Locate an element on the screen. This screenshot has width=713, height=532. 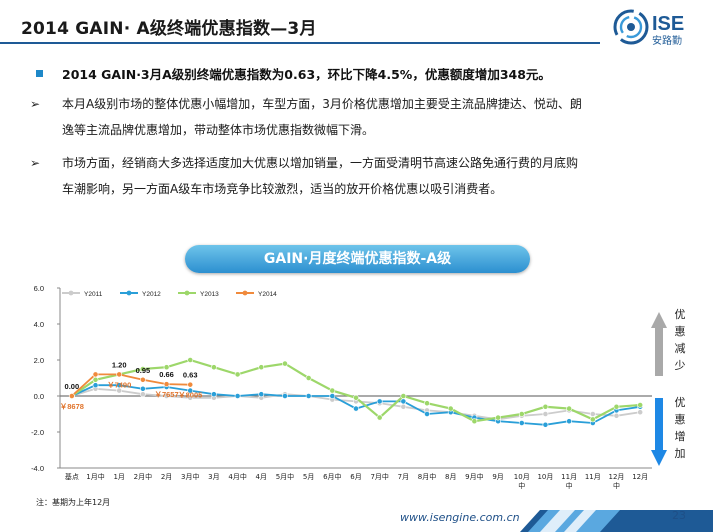
data-label: ￥7657 is located at coordinates (166, 394).